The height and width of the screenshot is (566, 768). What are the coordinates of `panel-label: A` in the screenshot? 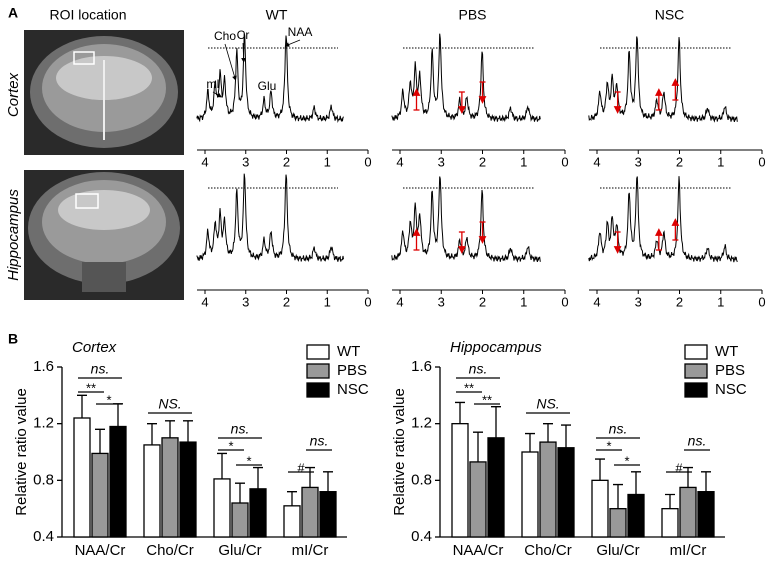 It's located at (13, 13).